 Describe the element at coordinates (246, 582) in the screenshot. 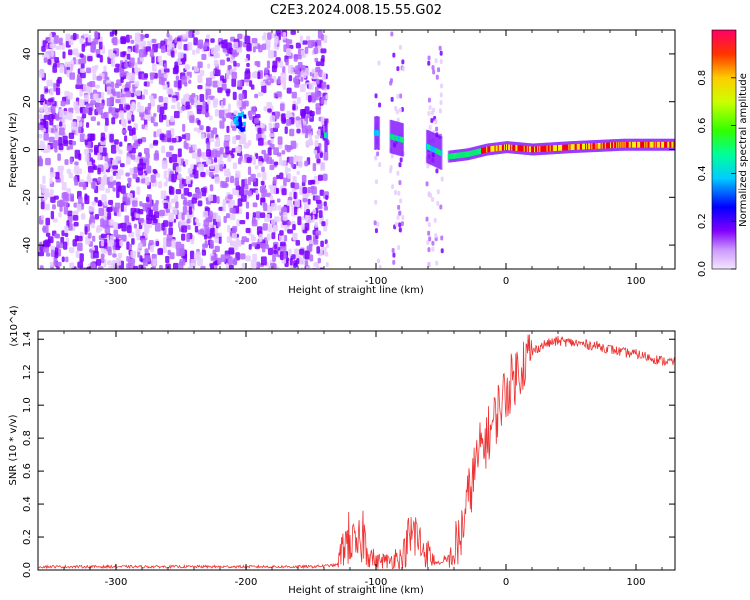

I see `snr-x-tick-label: -200` at that location.